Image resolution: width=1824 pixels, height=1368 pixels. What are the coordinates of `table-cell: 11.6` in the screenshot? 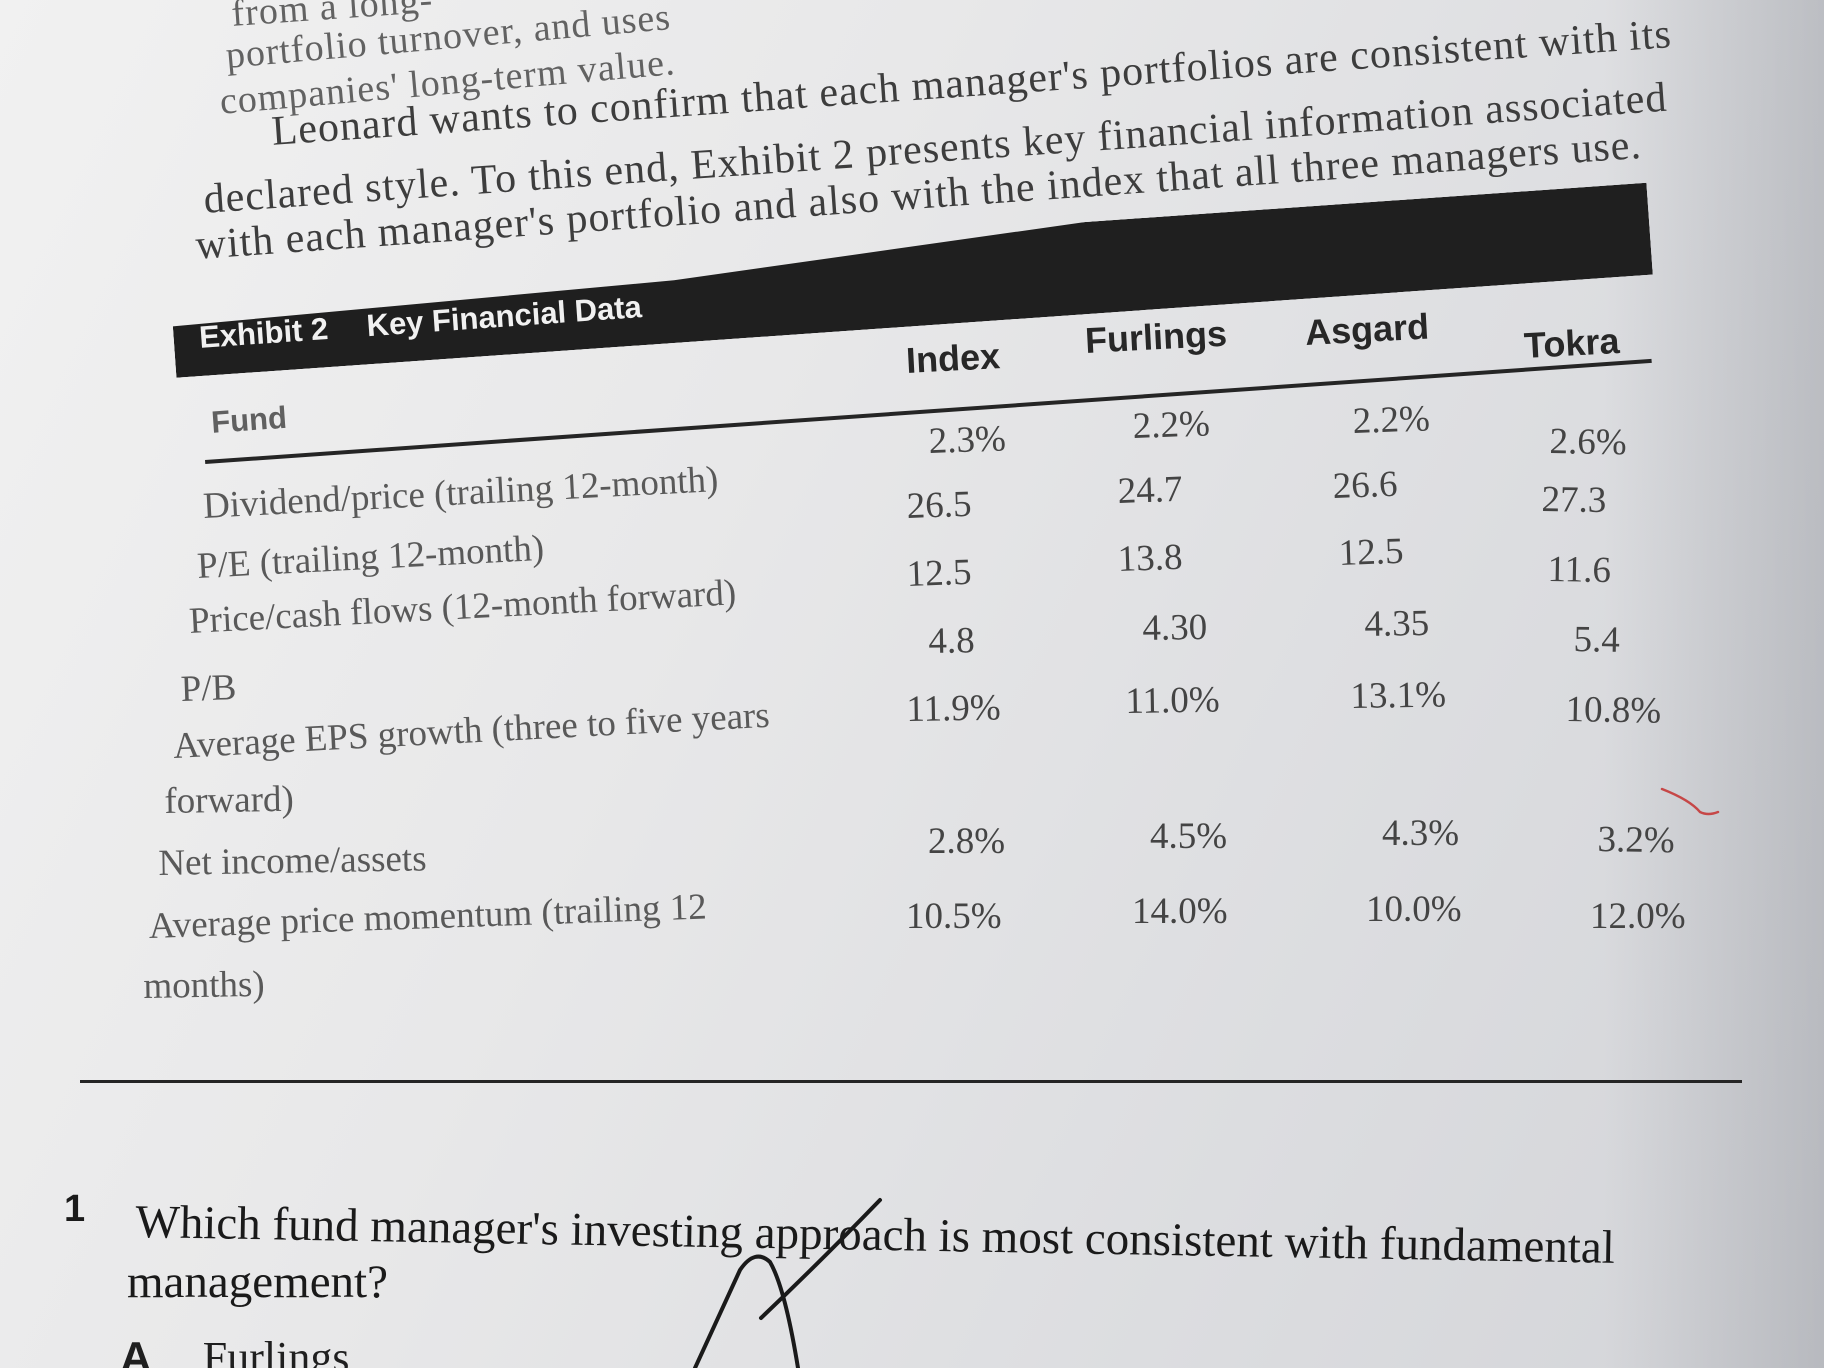 It's located at (1579, 570).